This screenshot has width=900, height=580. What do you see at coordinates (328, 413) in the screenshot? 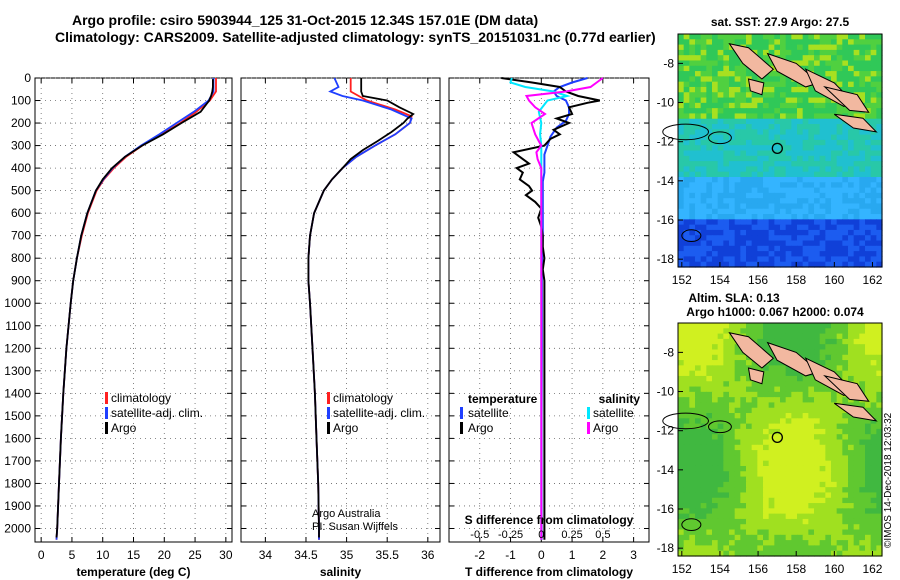
I see `salinity-legend-swatch` at bounding box center [328, 413].